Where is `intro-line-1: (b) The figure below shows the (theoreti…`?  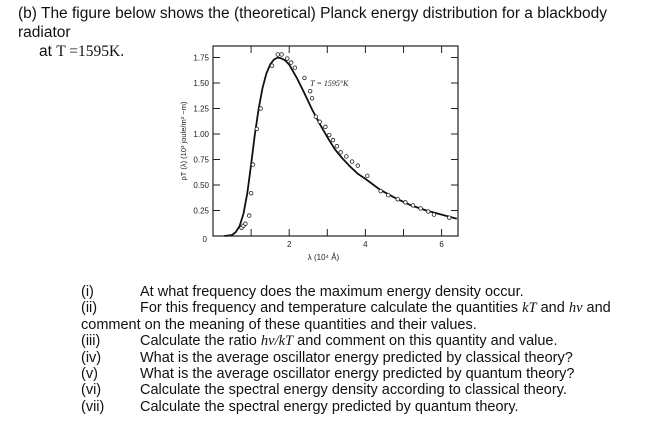 intro-line-1: (b) The figure below shows the (theoreti… is located at coordinates (313, 23).